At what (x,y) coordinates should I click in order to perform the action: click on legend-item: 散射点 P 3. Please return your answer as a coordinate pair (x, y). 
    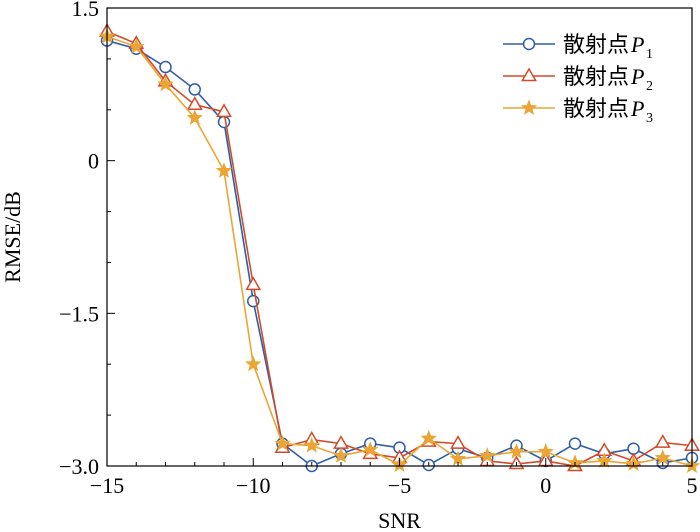
    Looking at the image, I should click on (578, 111).